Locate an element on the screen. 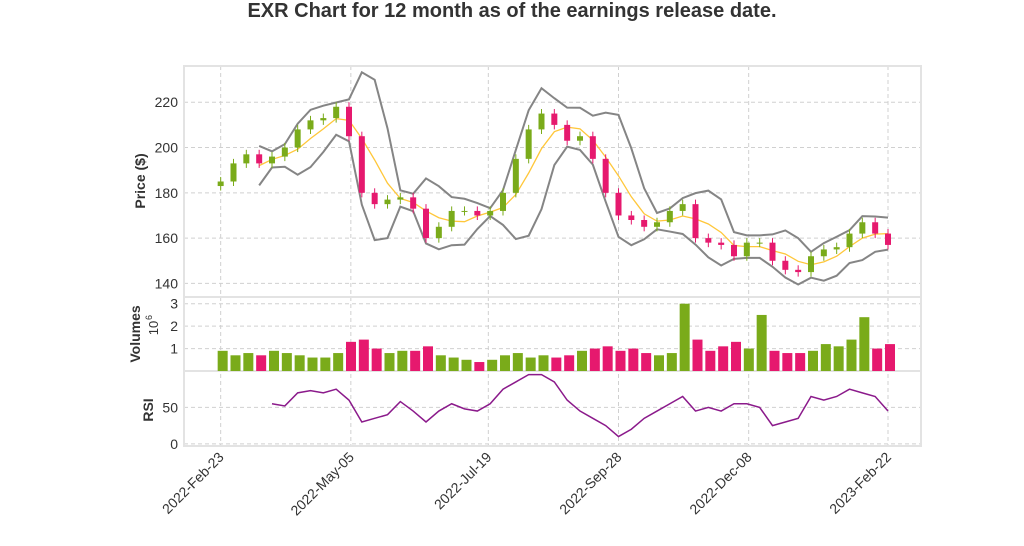 The image size is (1024, 546). volume-unit-exp: 6 is located at coordinates (149, 317).